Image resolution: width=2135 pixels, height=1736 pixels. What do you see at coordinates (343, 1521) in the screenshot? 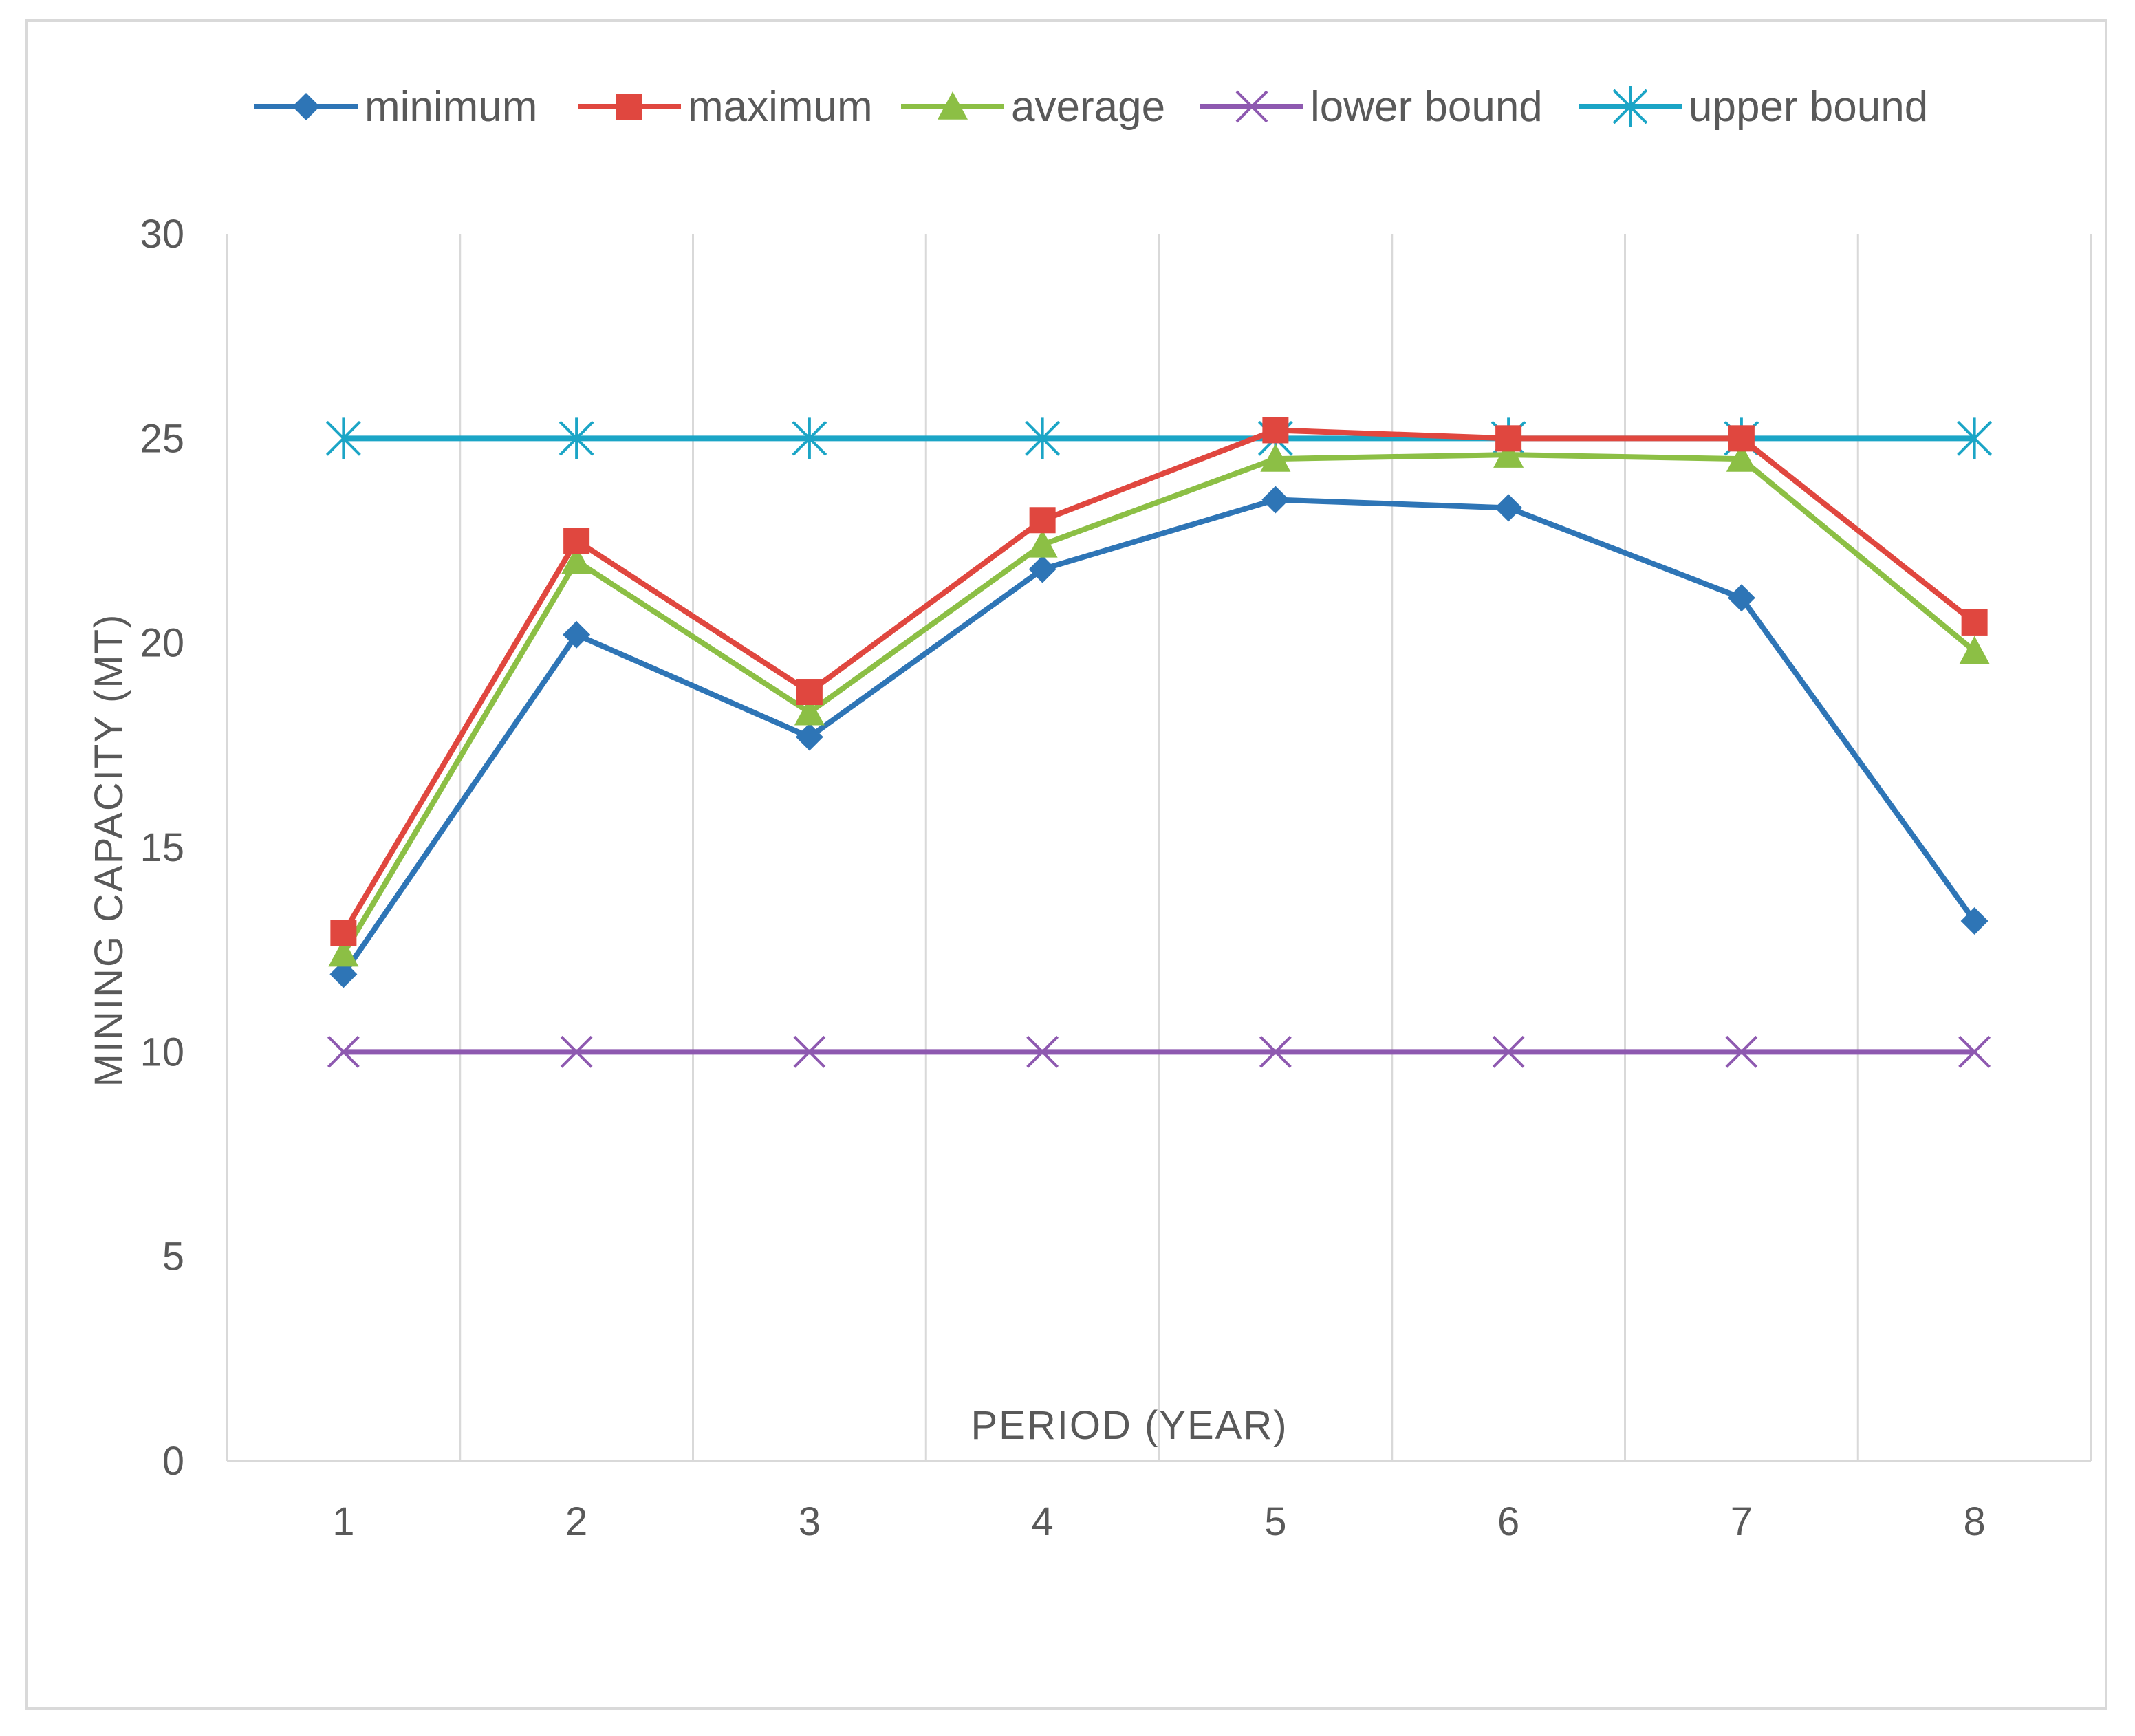
I see `x-tick-label: 1` at bounding box center [343, 1521].